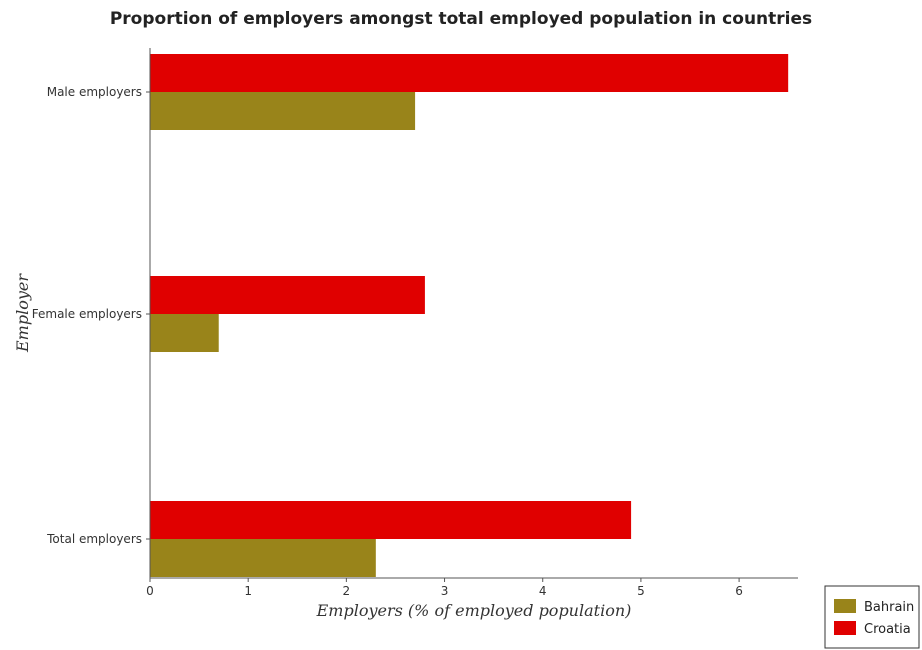 This screenshot has width=922, height=650. I want to click on legend: Bahrain Croatia, so click(872, 617).